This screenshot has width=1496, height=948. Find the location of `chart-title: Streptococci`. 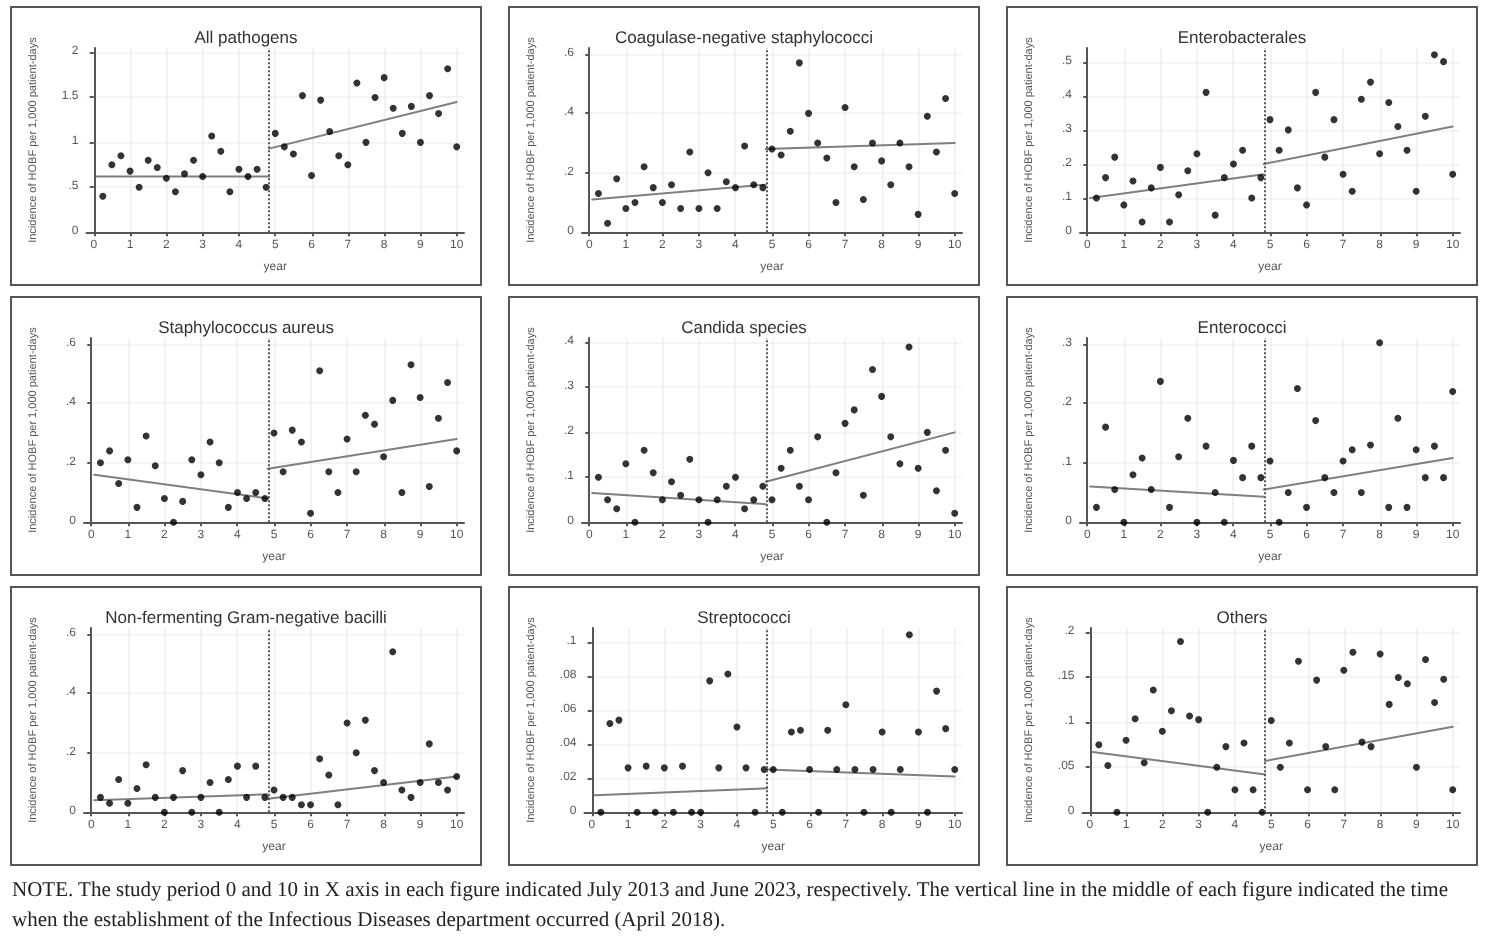

chart-title: Streptococci is located at coordinates (744, 617).